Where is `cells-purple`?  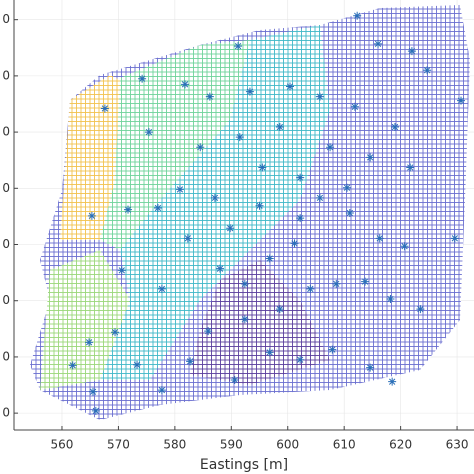 cells-purple is located at coordinates (260, 322).